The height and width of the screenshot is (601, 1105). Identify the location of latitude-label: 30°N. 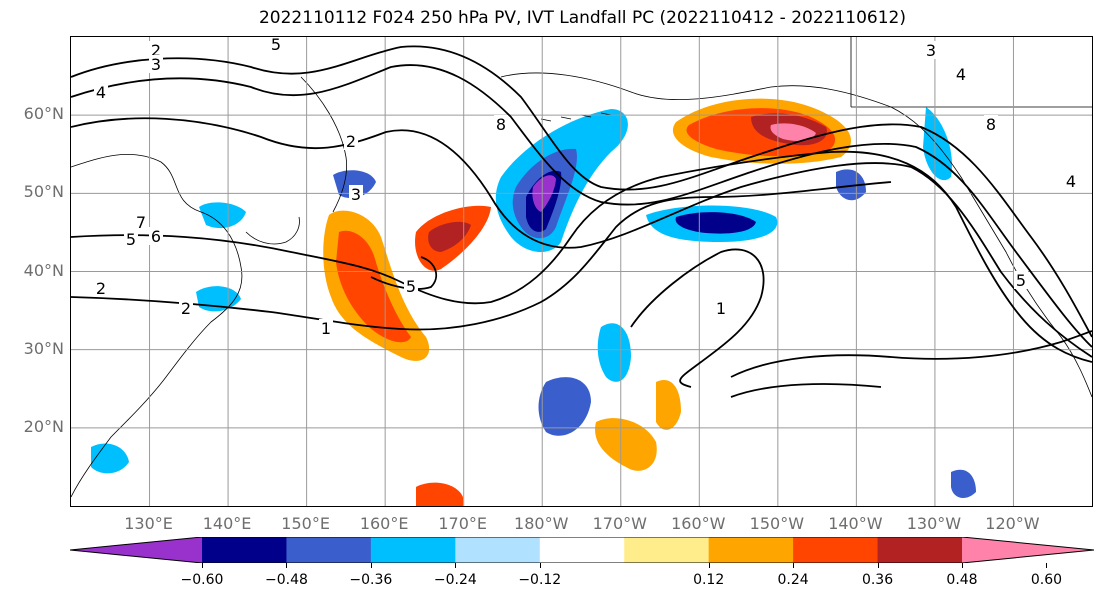
(43, 348).